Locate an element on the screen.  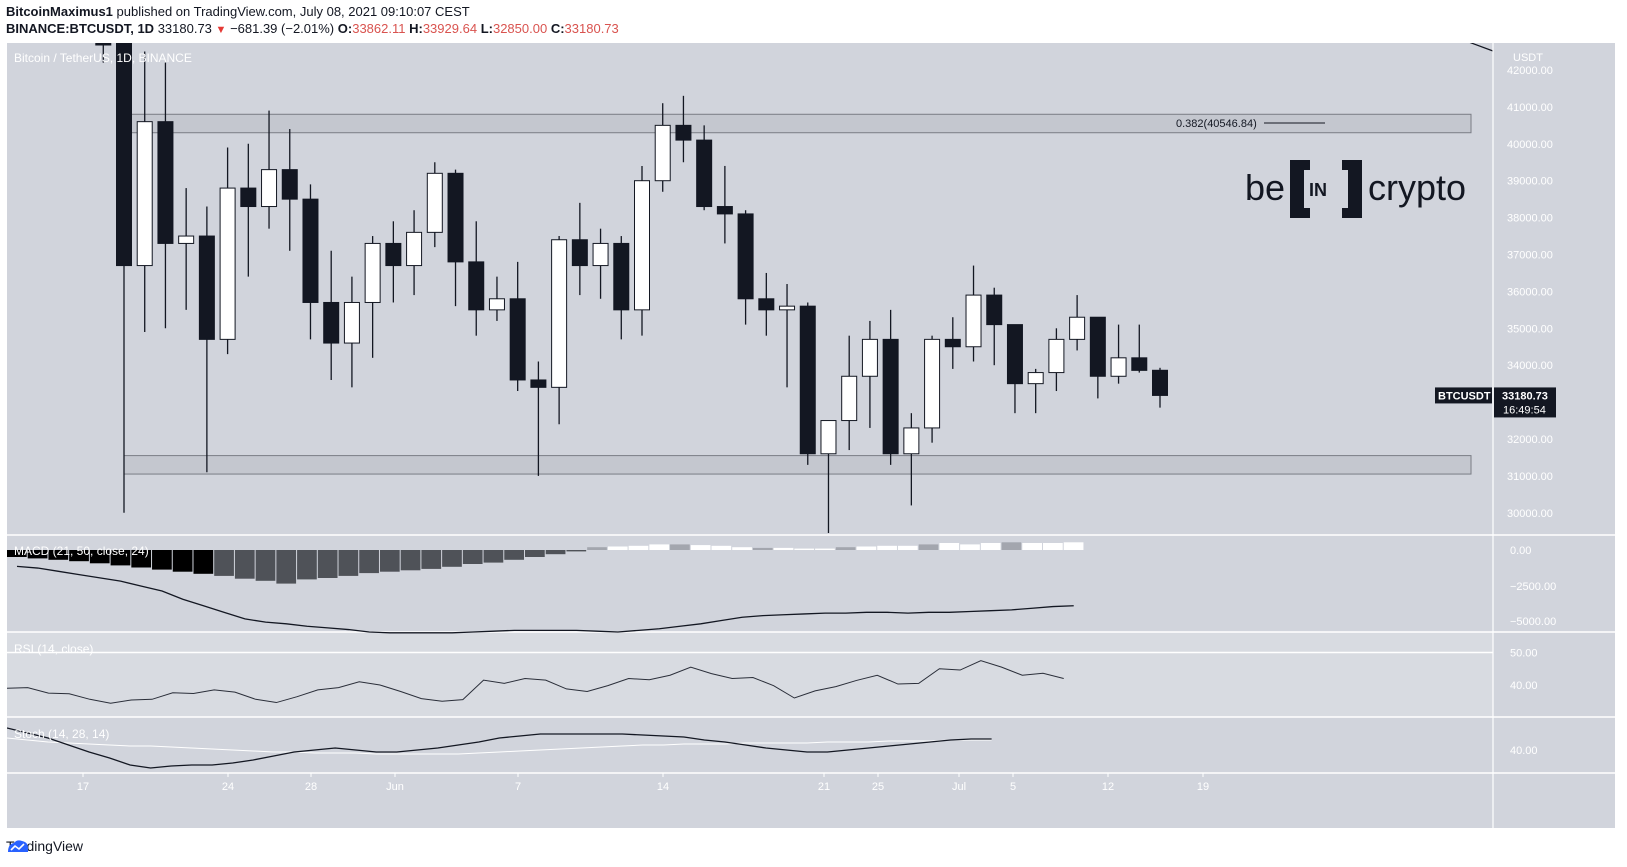
support-zone is located at coordinates (797, 465).